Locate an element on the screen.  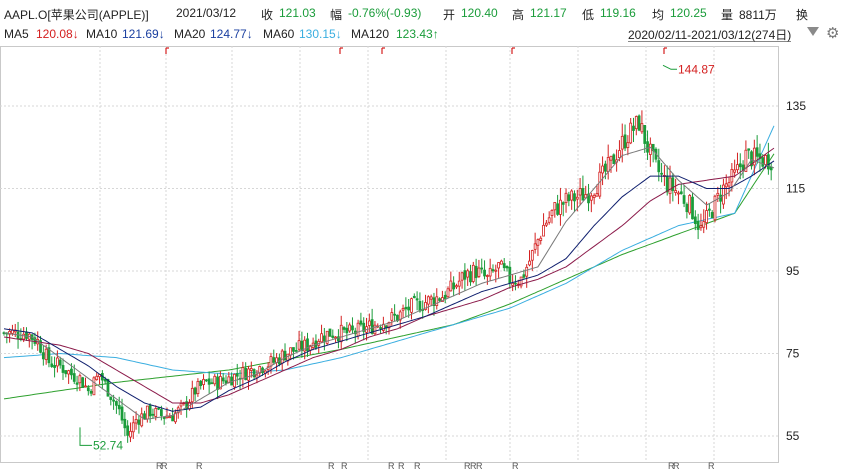
ma120-value: 123.43↑ is located at coordinates (417, 34).